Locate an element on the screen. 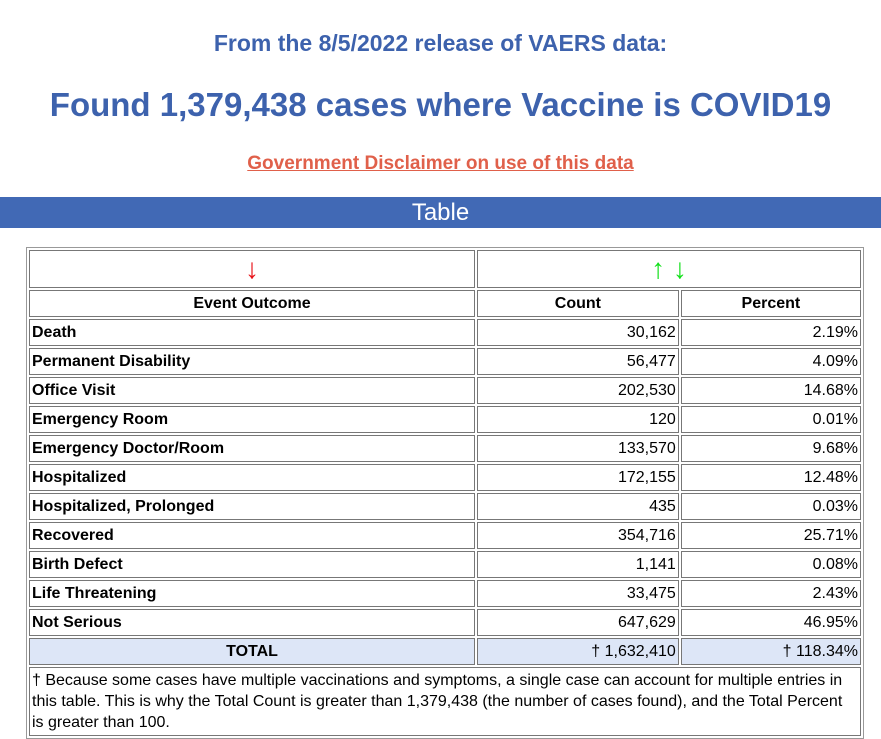 This screenshot has width=881, height=739. percent-value: 14.68% is located at coordinates (770, 390).